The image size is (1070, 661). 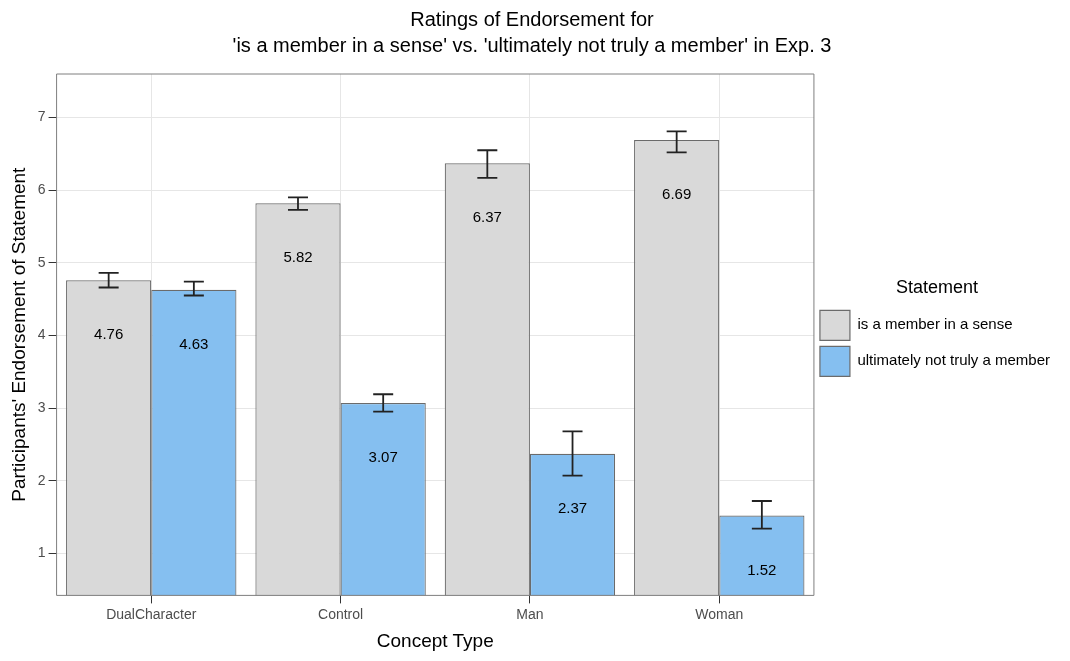 What do you see at coordinates (41, 552) in the screenshot?
I see `y-tick-label: 1` at bounding box center [41, 552].